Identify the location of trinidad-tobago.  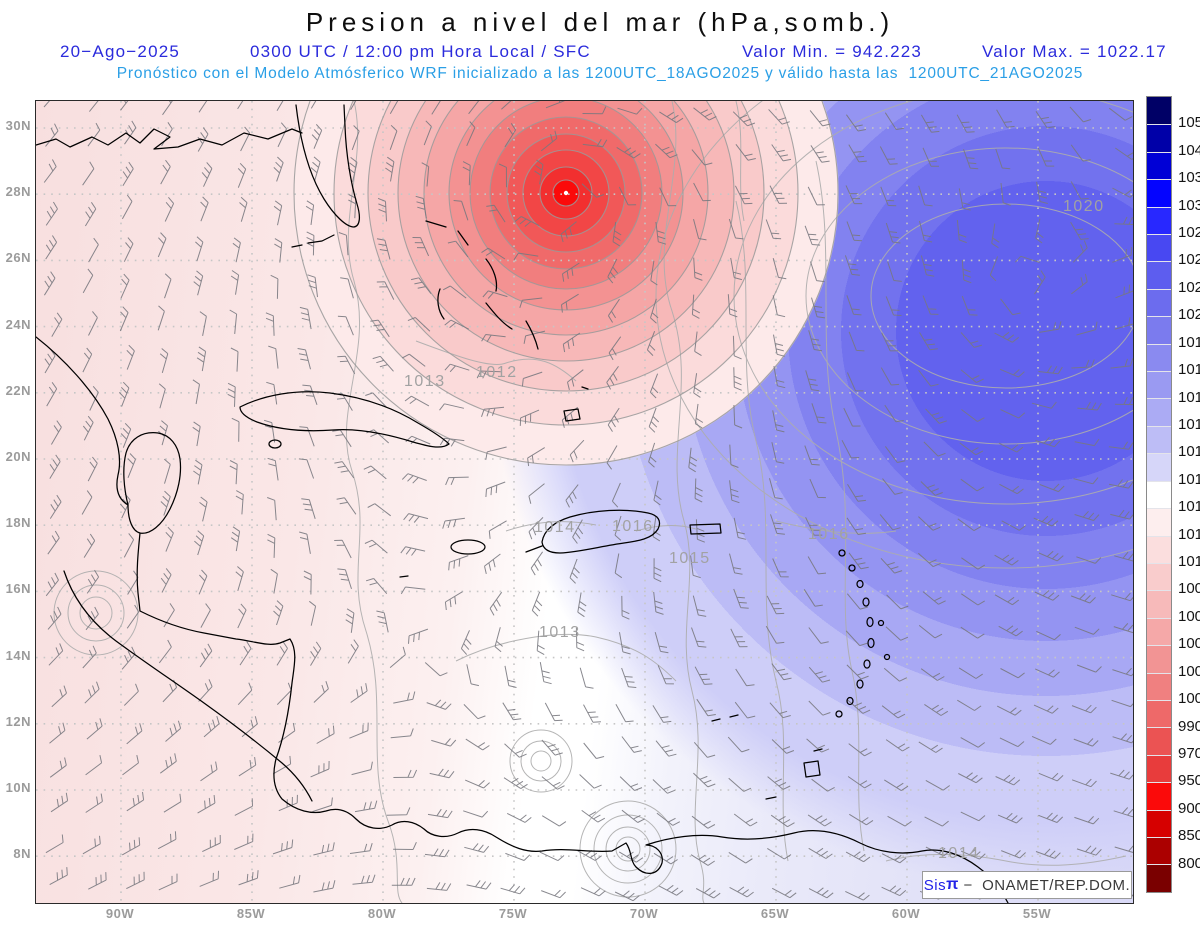
(813, 763).